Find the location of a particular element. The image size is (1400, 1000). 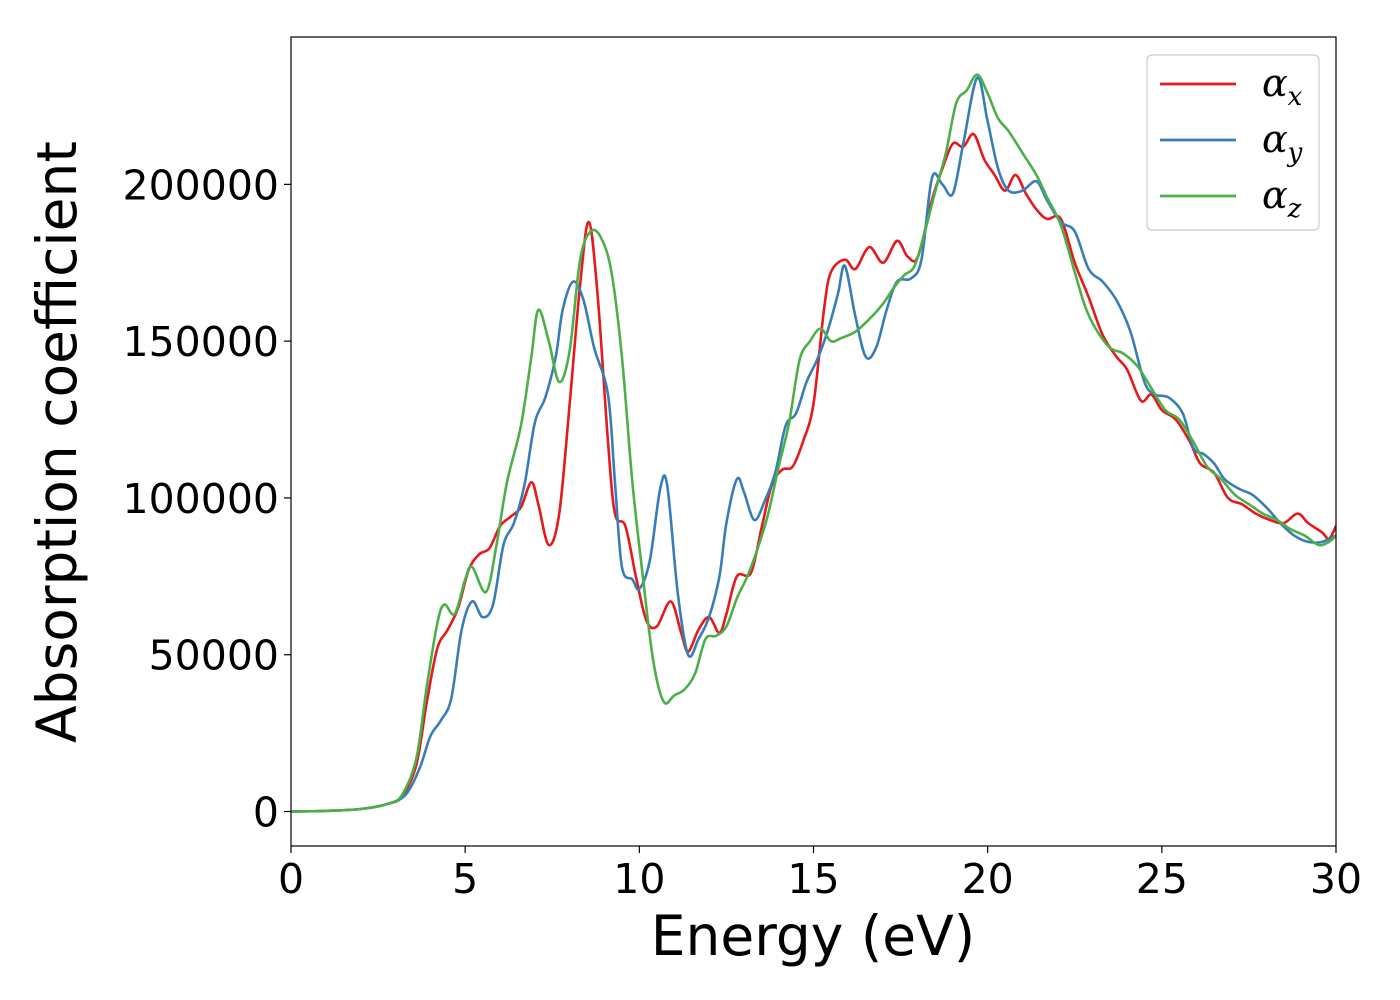

x-tick-label: 15 is located at coordinates (813, 879).